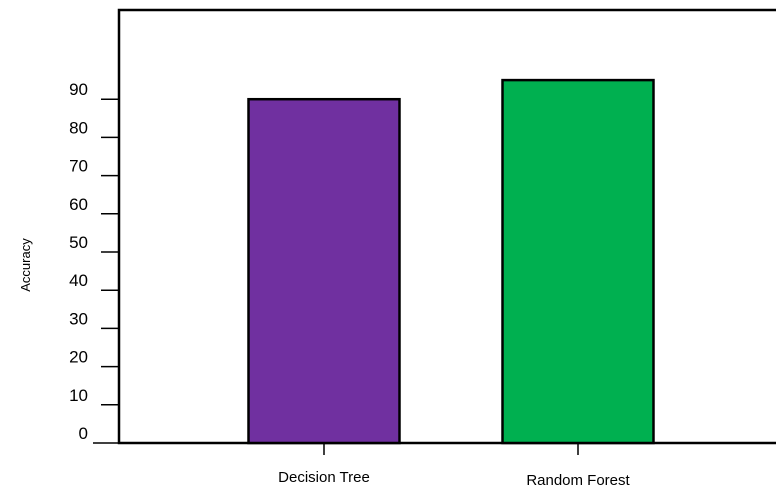 The width and height of the screenshot is (776, 491). I want to click on bar-random-forest, so click(578, 261).